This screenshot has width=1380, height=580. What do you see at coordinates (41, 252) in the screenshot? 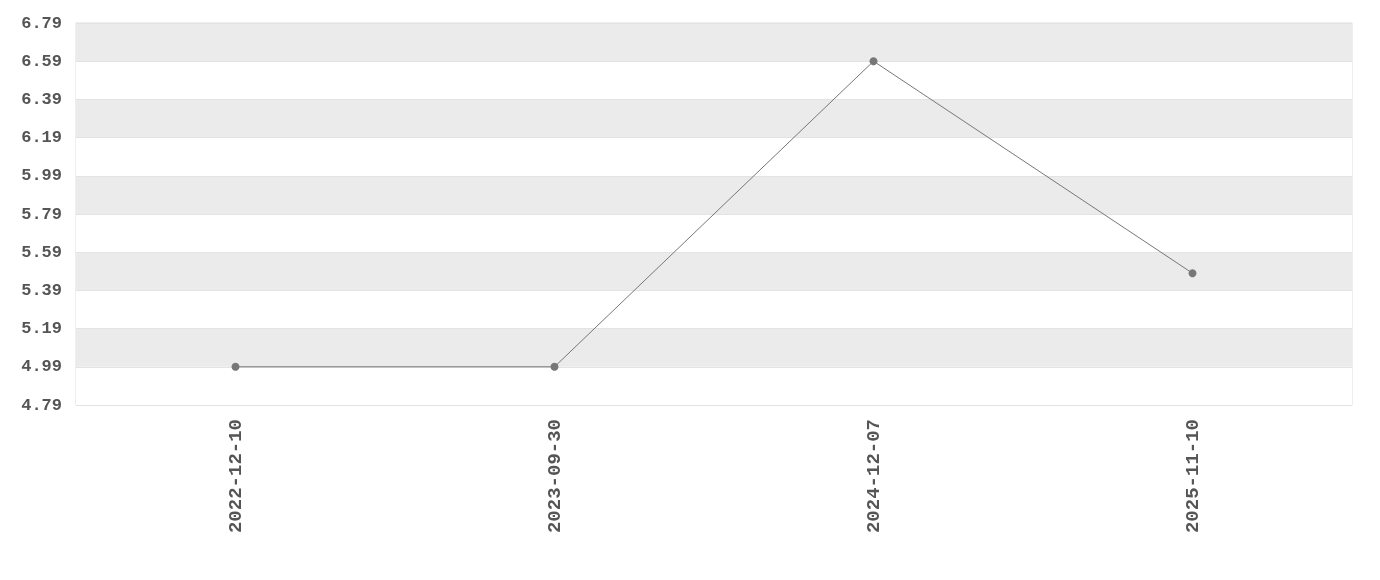
I see `y-tick-label: 5.59` at bounding box center [41, 252].